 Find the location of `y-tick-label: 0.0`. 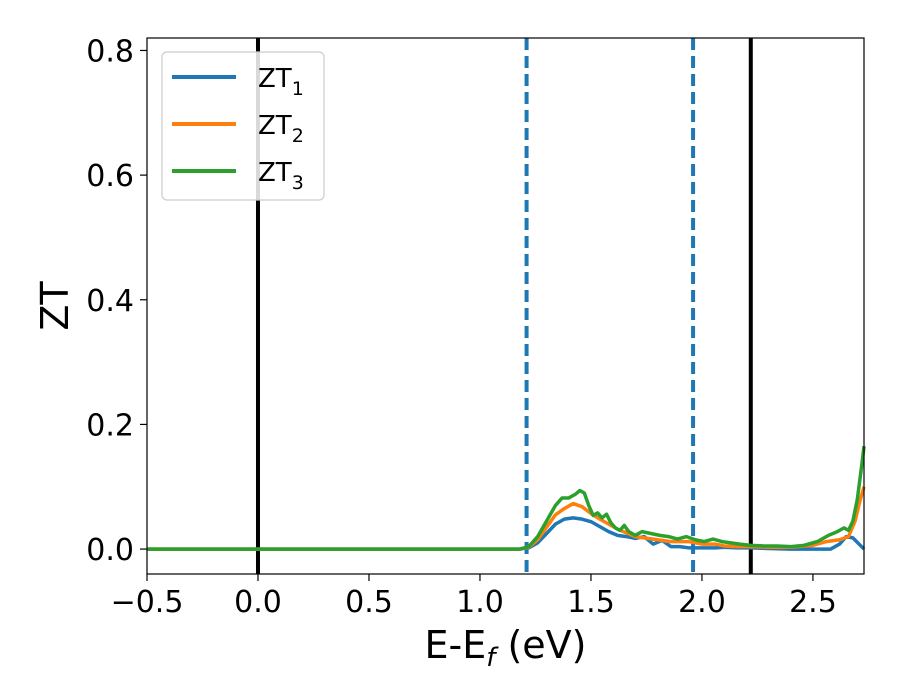

y-tick-label: 0.0 is located at coordinates (110, 550).